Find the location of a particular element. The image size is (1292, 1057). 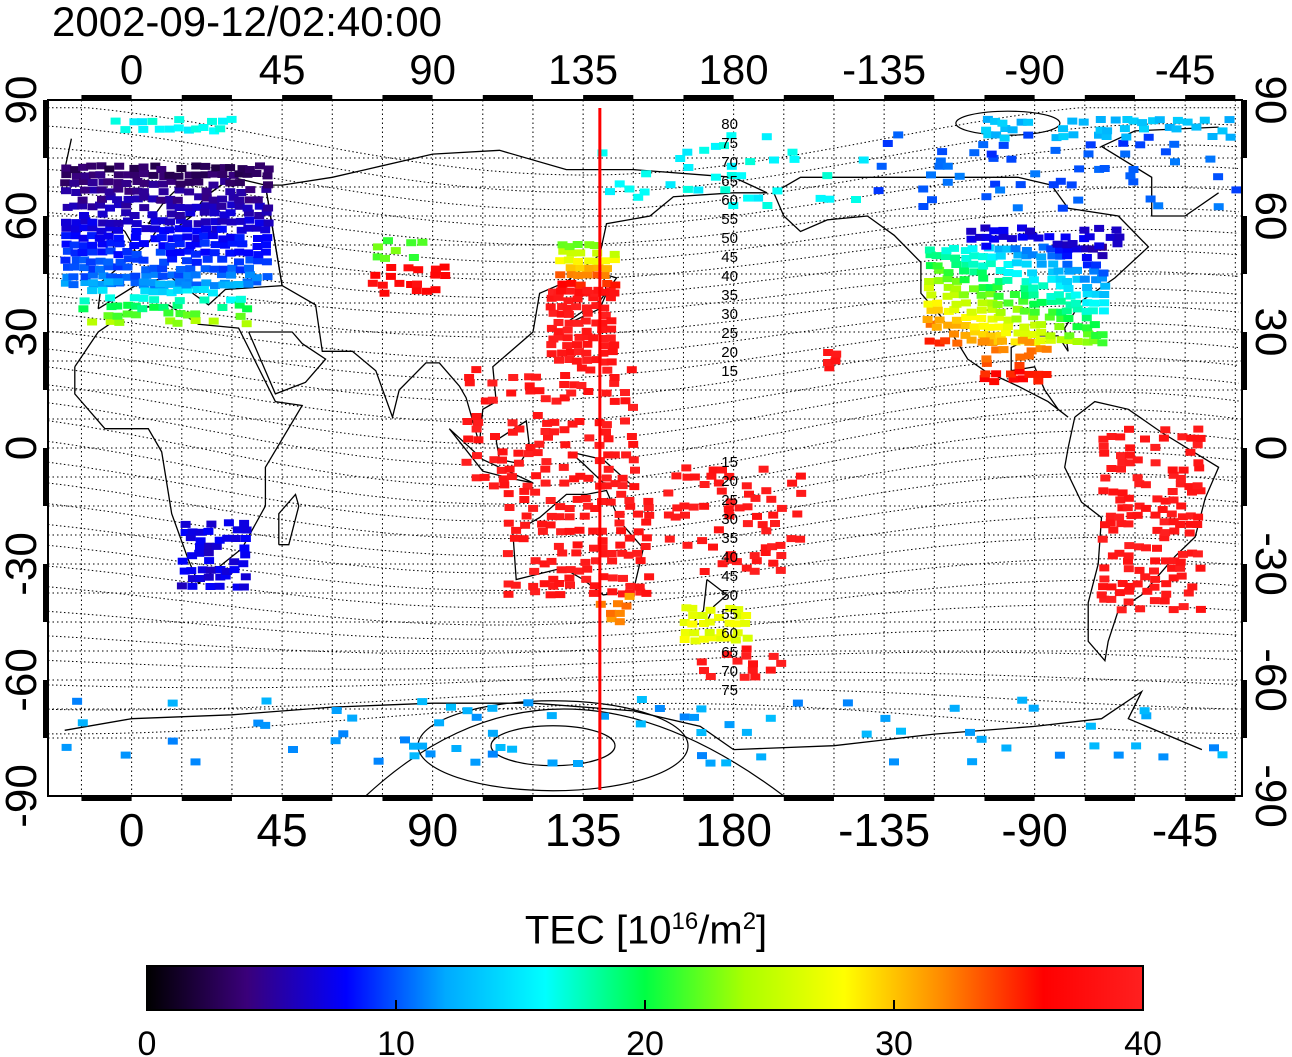

colorbar-tick-label: 40 is located at coordinates (1143, 1041).